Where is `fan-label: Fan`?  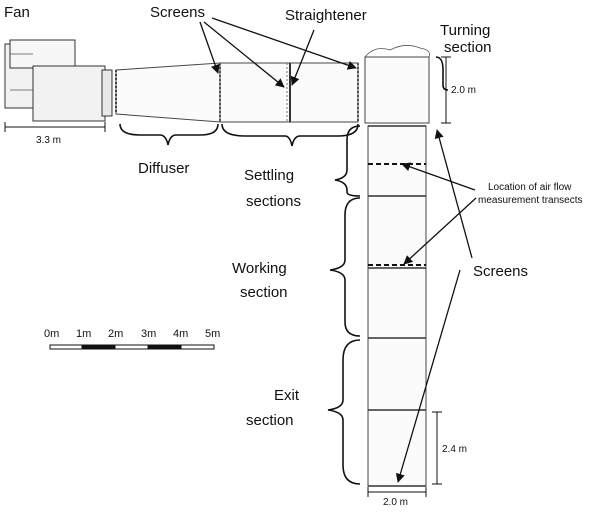
fan-label: Fan is located at coordinates (17, 12).